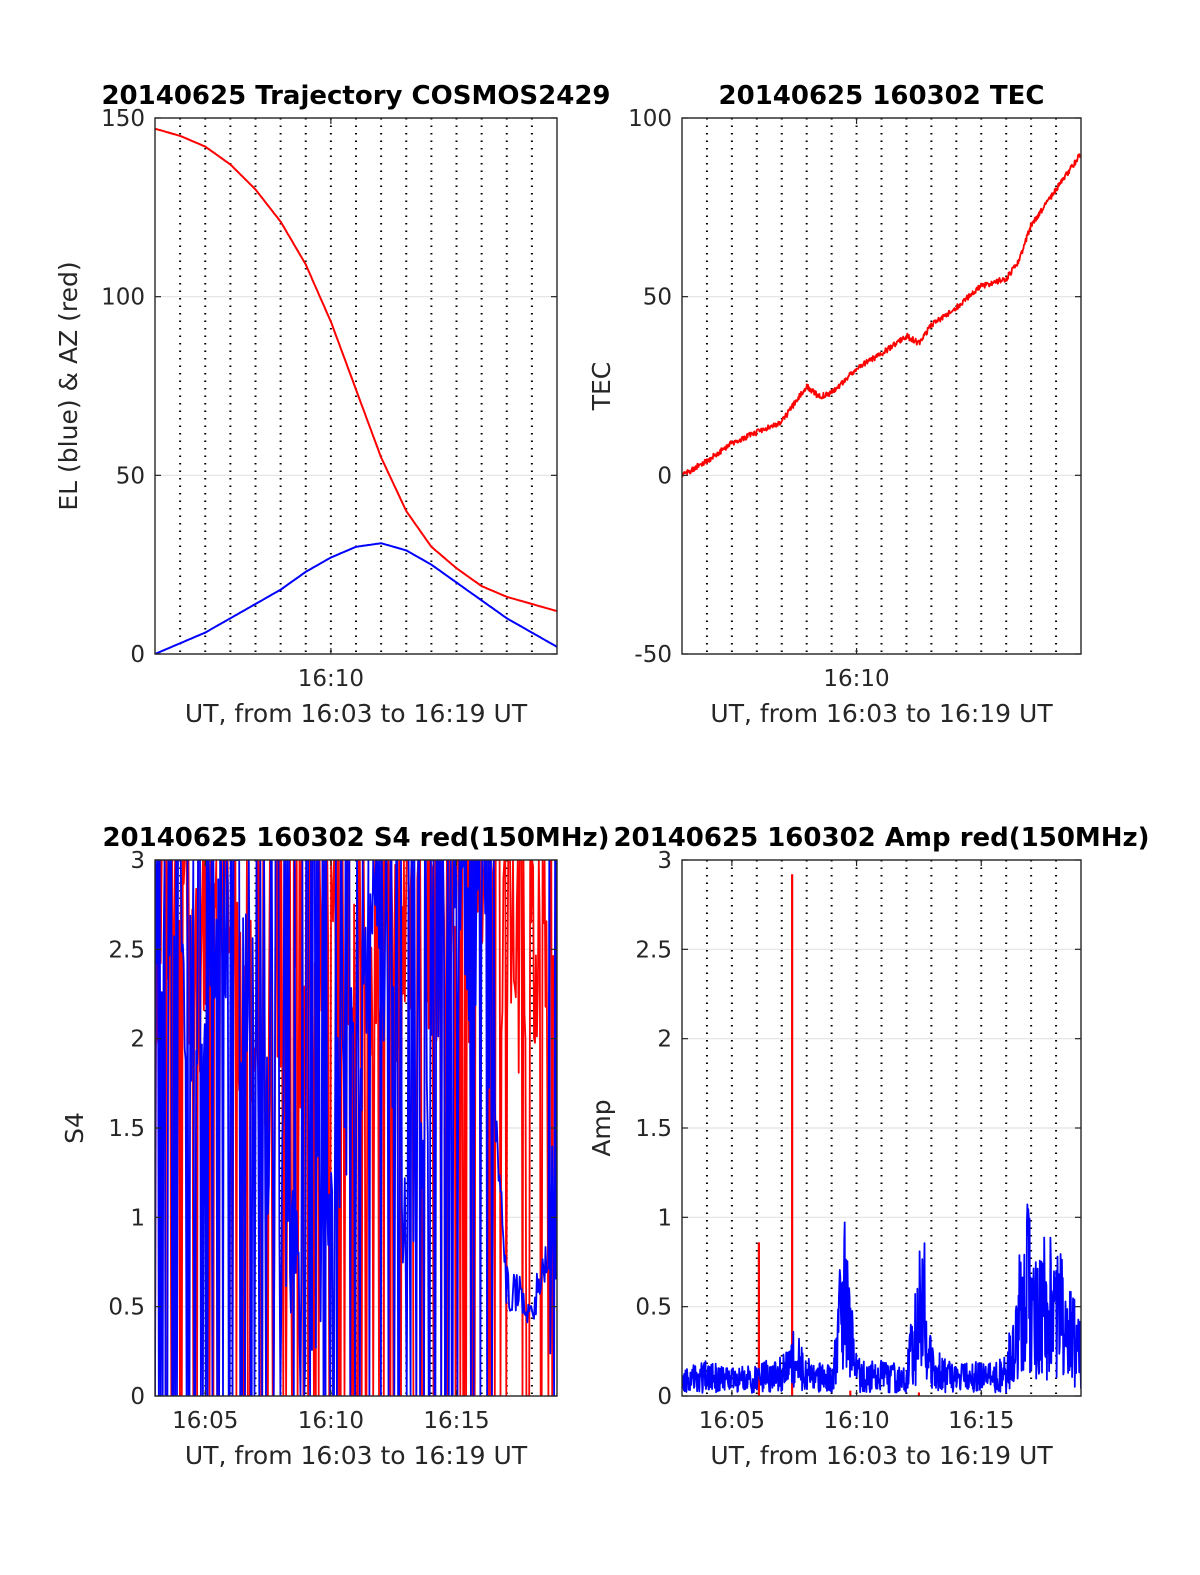  What do you see at coordinates (601, 1127) in the screenshot?
I see `amp-ylabel: Amp` at bounding box center [601, 1127].